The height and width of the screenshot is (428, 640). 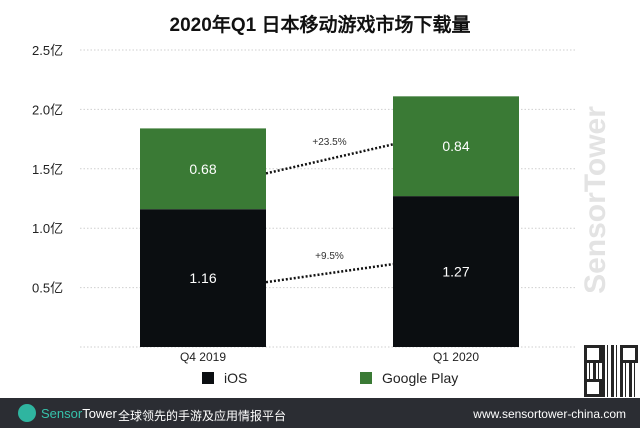 I want to click on website-url: www.sensortower-china.com, so click(x=549, y=414).